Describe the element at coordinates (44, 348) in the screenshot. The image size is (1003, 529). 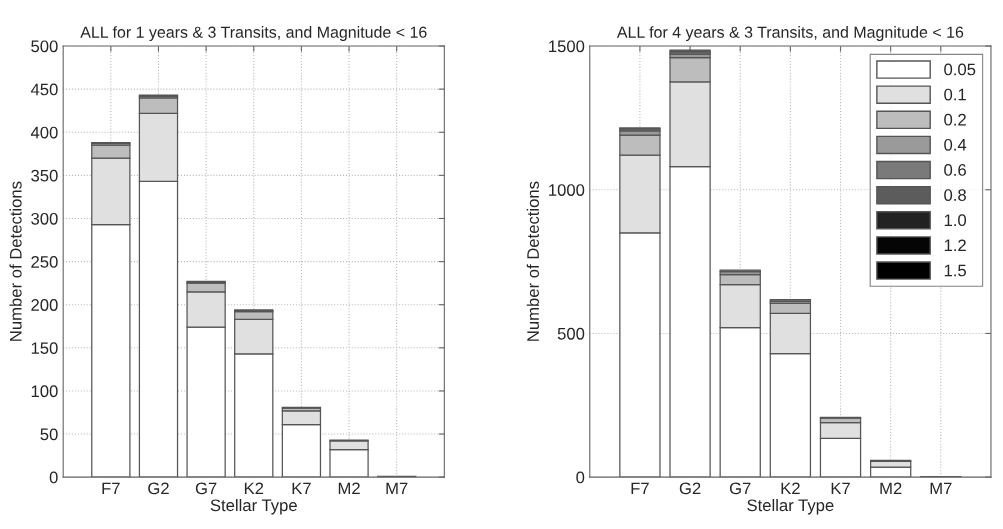
I see `y-tick-label: 150` at that location.